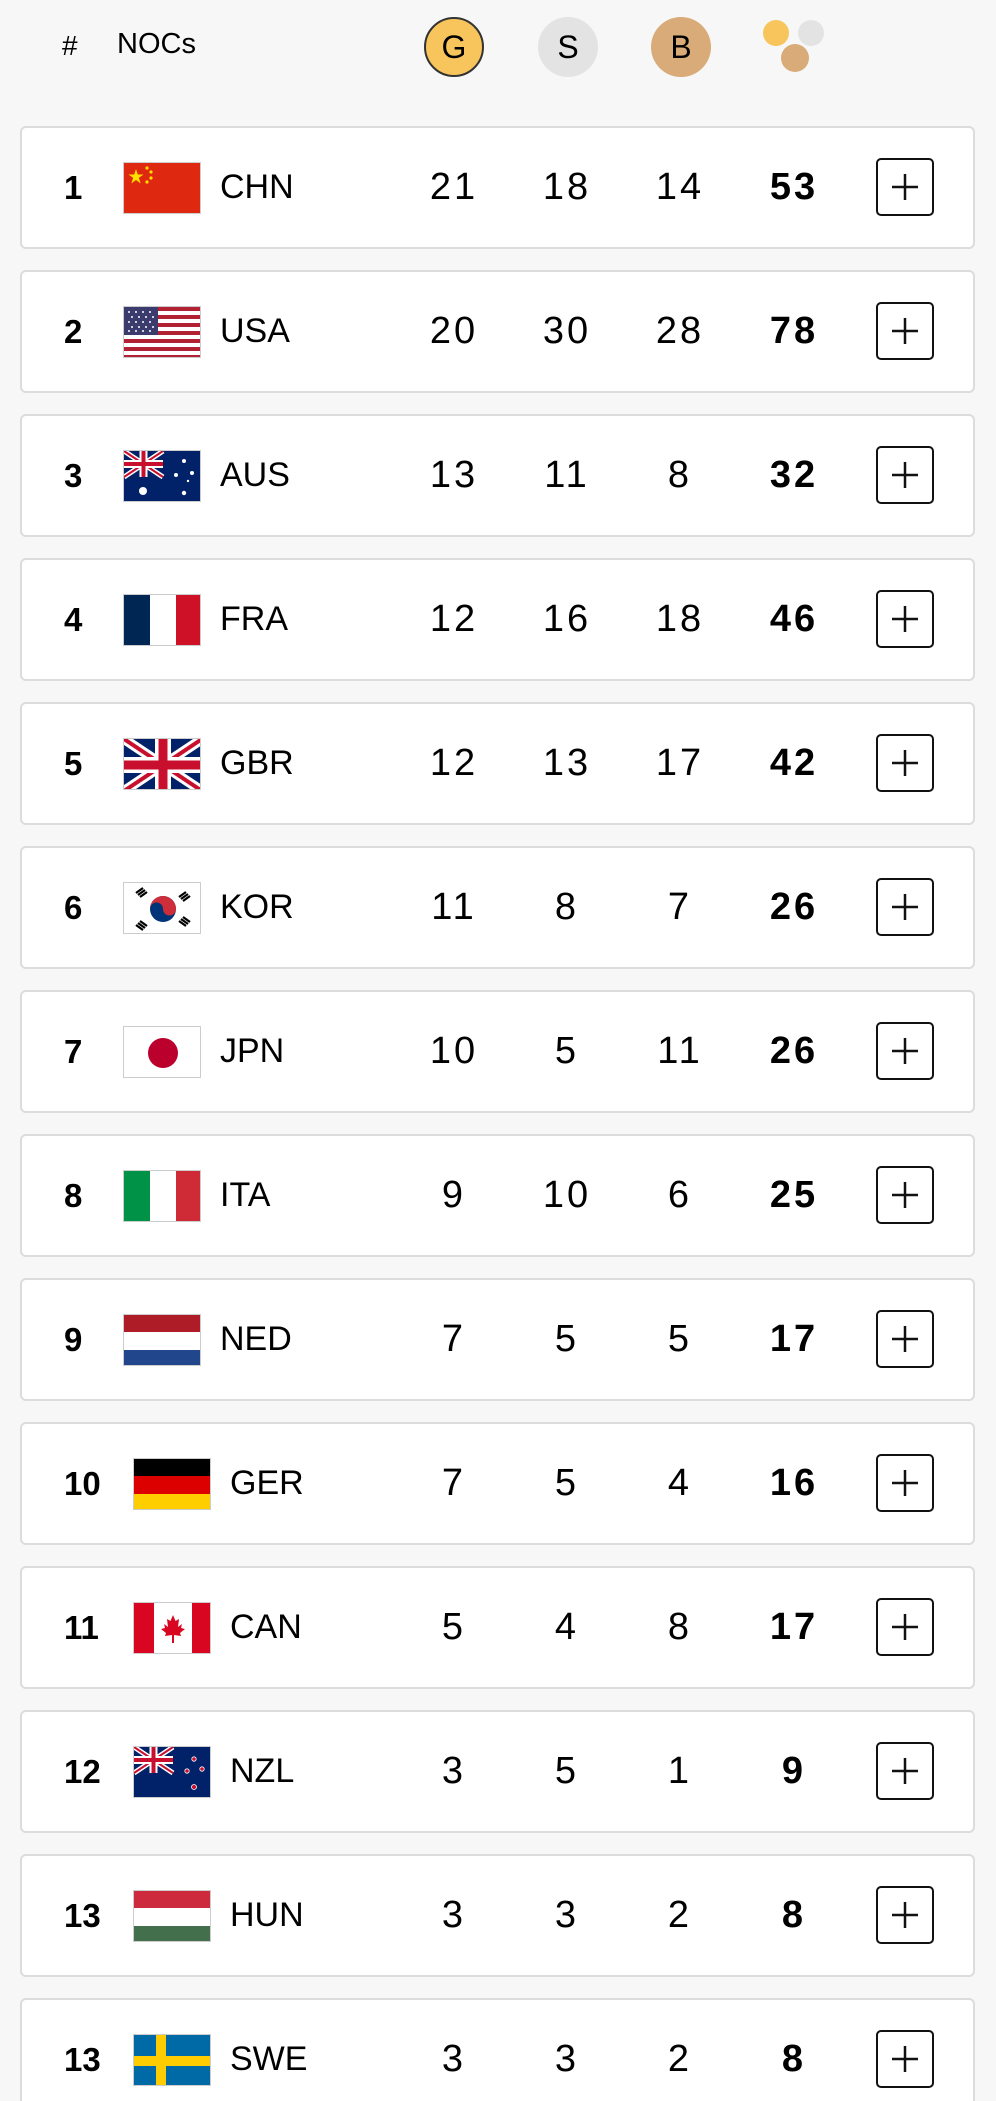  I want to click on gold-column-header: G, so click(454, 47).